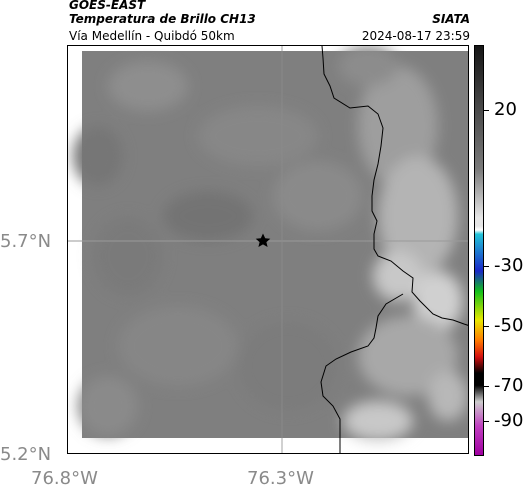 The width and height of the screenshot is (526, 491). What do you see at coordinates (509, 420) in the screenshot?
I see `colorbar-label: -90` at bounding box center [509, 420].